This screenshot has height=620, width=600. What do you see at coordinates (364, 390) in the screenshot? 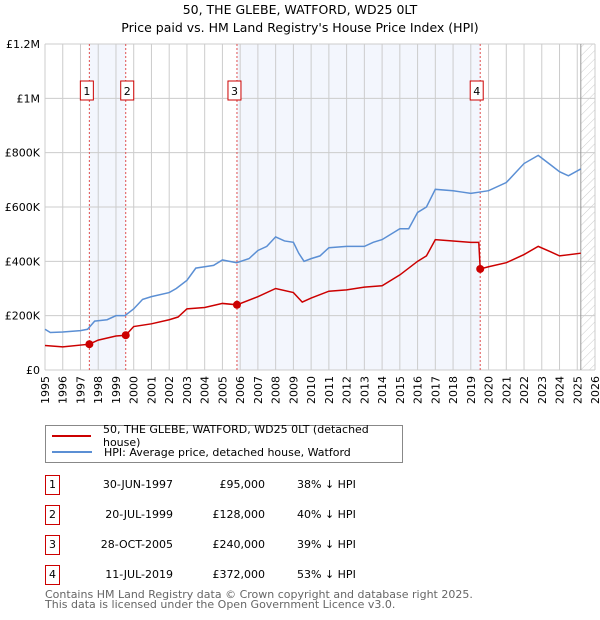
I see `x-tick-label: 2013` at bounding box center [364, 390].